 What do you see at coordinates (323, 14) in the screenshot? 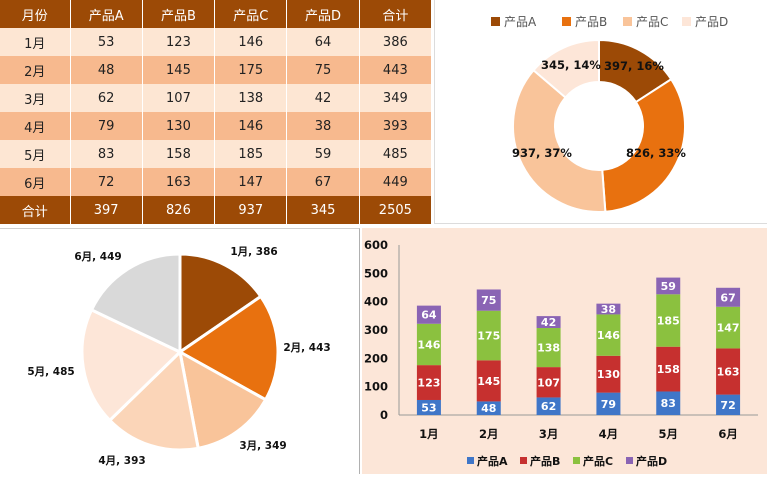
I see `header-product-d: 产品D` at bounding box center [323, 14].